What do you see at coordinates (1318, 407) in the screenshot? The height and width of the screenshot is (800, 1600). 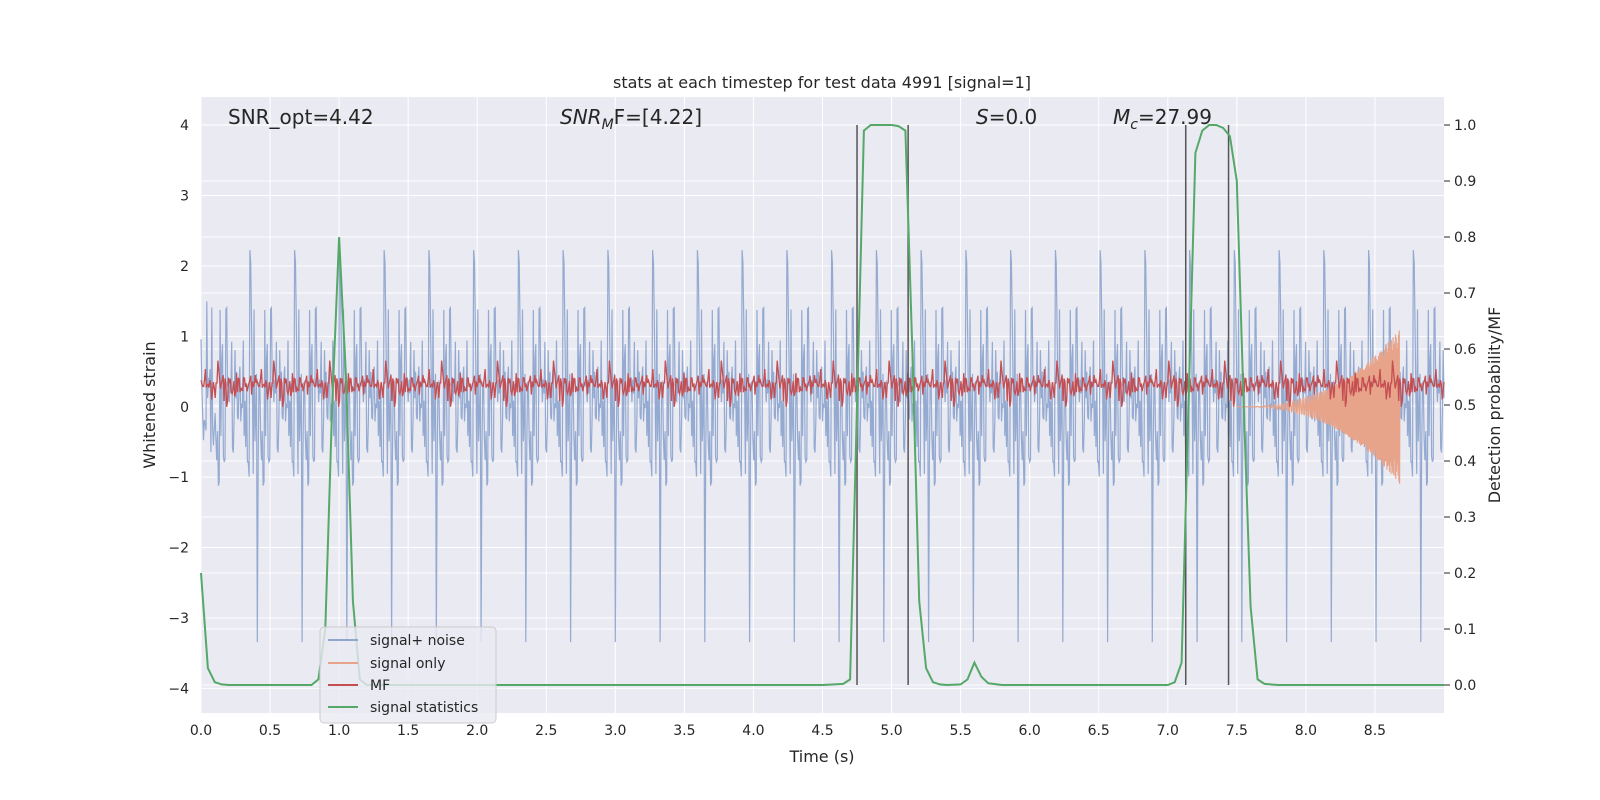 I see `series-signal-only` at bounding box center [1318, 407].